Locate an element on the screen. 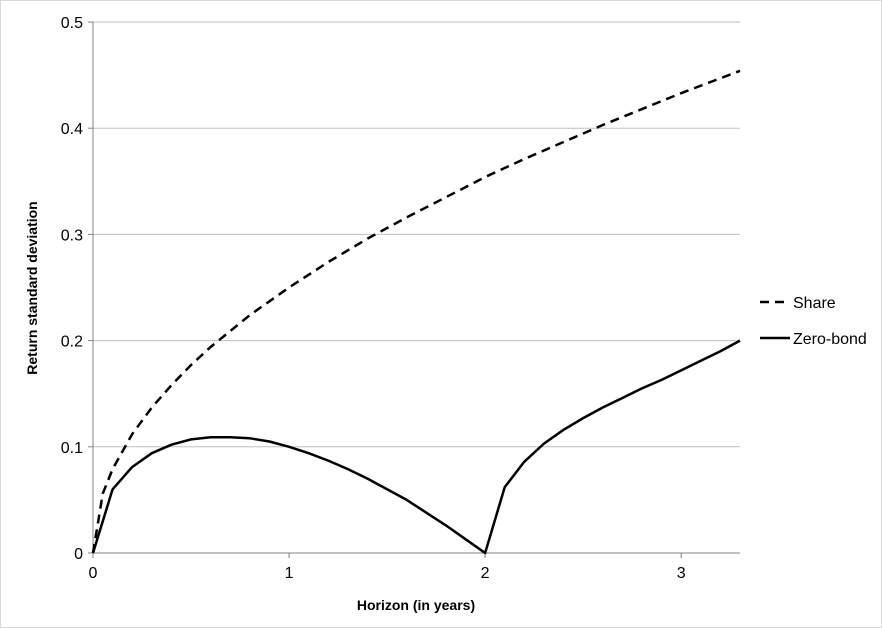 This screenshot has width=882, height=628. x-tick-label-0: 0 is located at coordinates (93, 573).